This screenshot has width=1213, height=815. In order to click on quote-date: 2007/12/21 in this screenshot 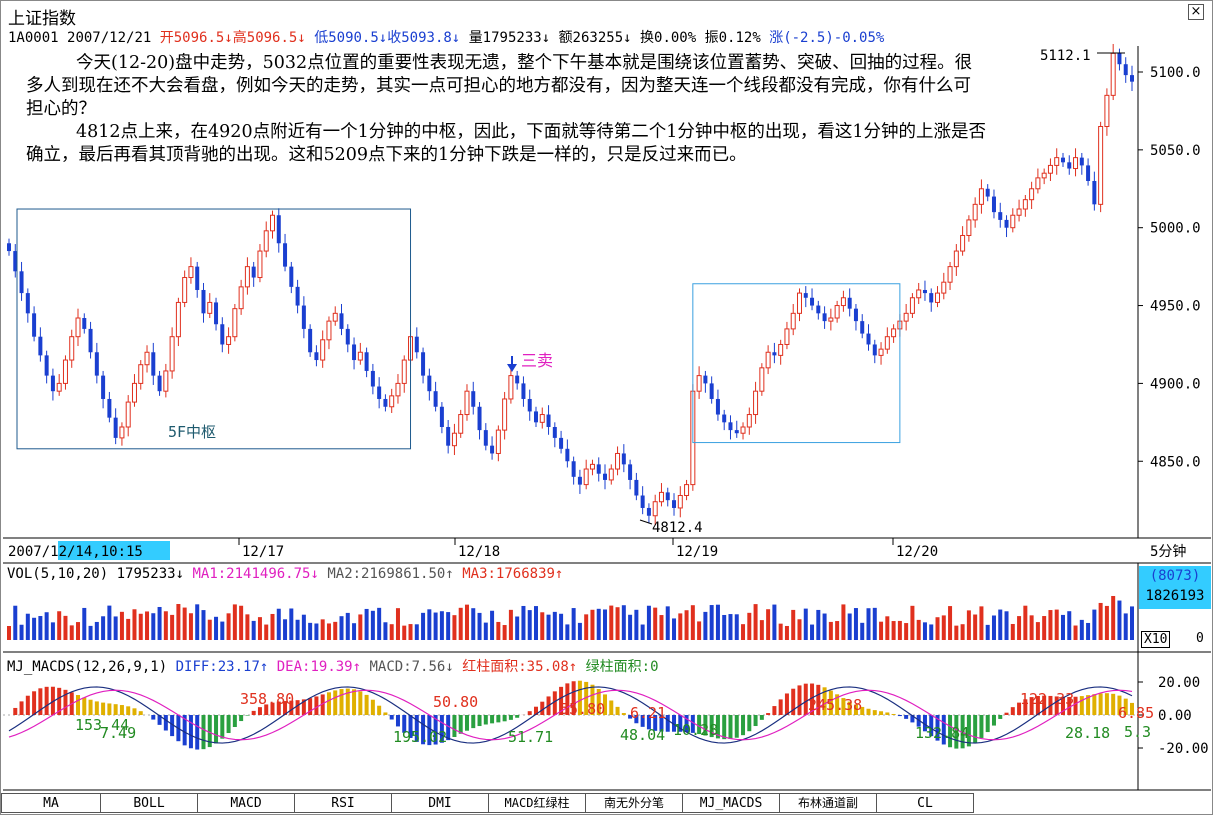, I will do `click(109, 38)`.